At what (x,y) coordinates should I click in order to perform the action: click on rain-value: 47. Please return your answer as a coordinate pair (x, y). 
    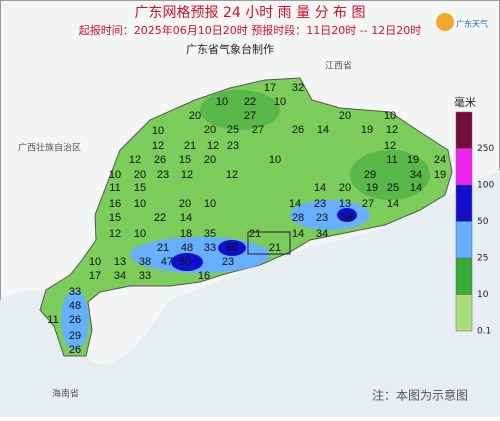
    Looking at the image, I should click on (167, 262).